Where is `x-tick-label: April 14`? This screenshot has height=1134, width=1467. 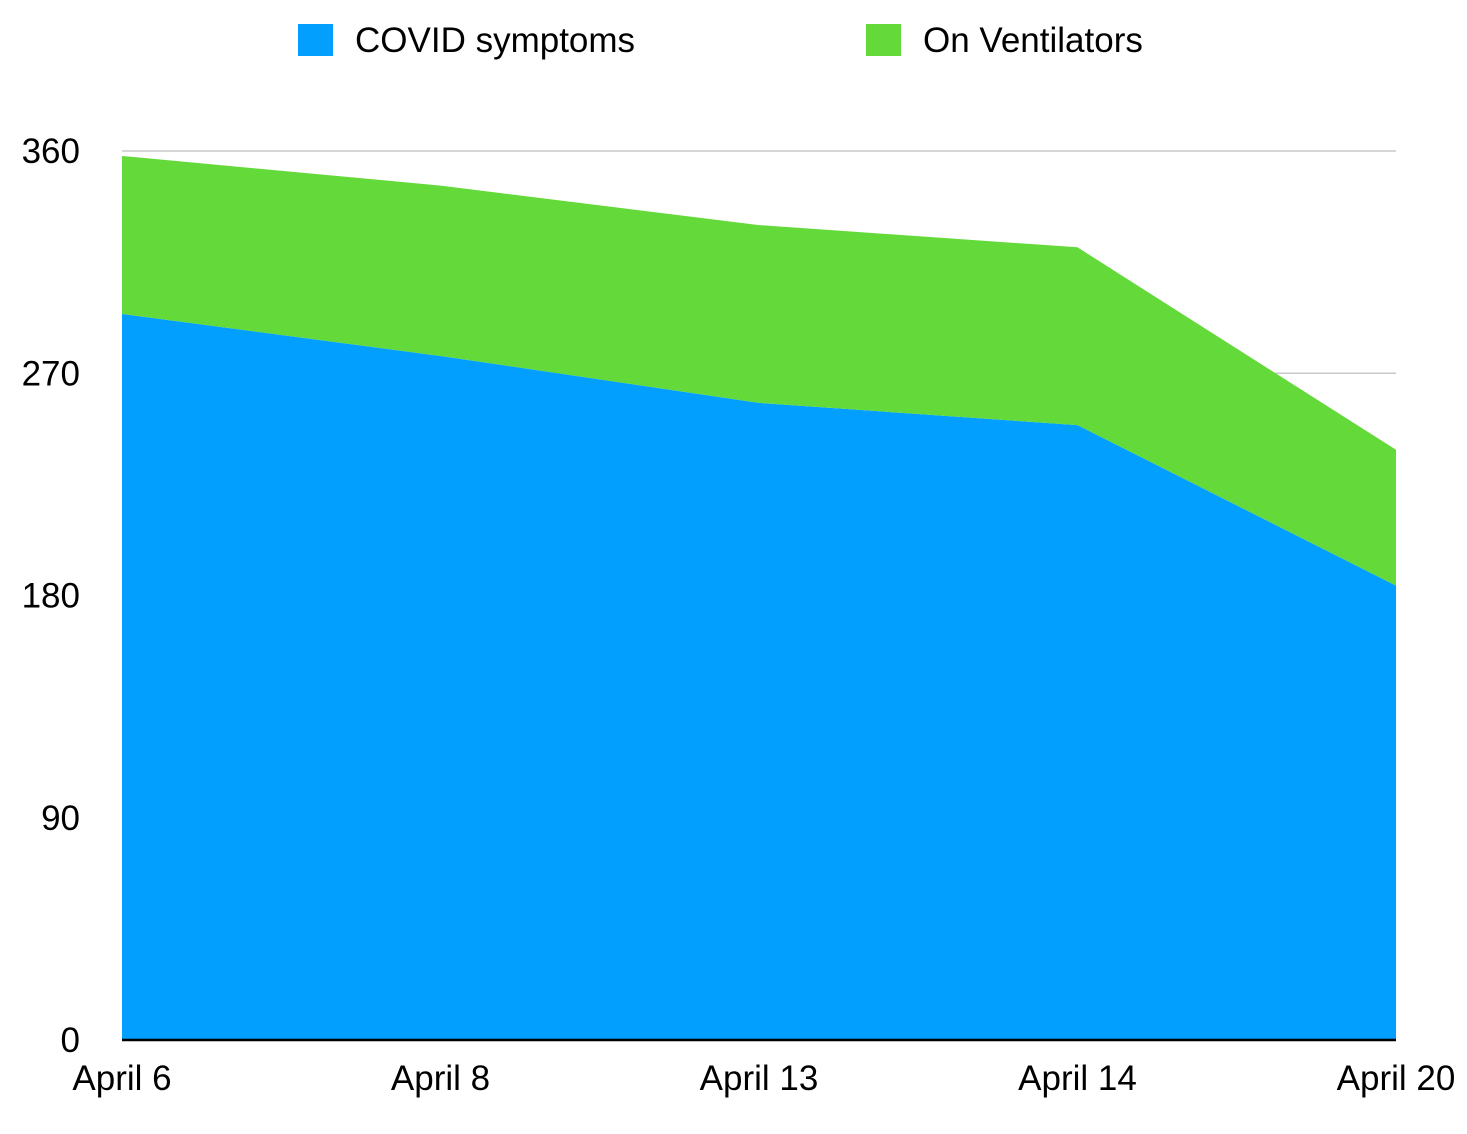 x-tick-label: April 14 is located at coordinates (1077, 1078).